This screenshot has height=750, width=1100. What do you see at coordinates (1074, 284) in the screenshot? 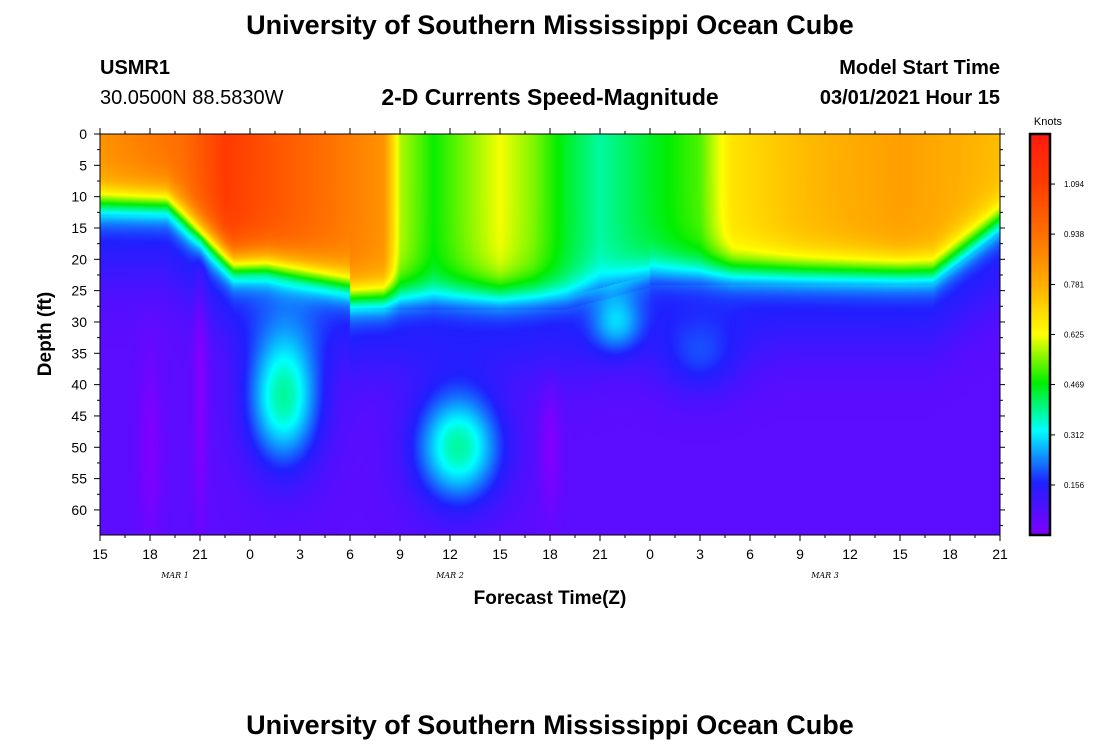
I see `colorbar-tick-label: 0.781` at bounding box center [1074, 284].